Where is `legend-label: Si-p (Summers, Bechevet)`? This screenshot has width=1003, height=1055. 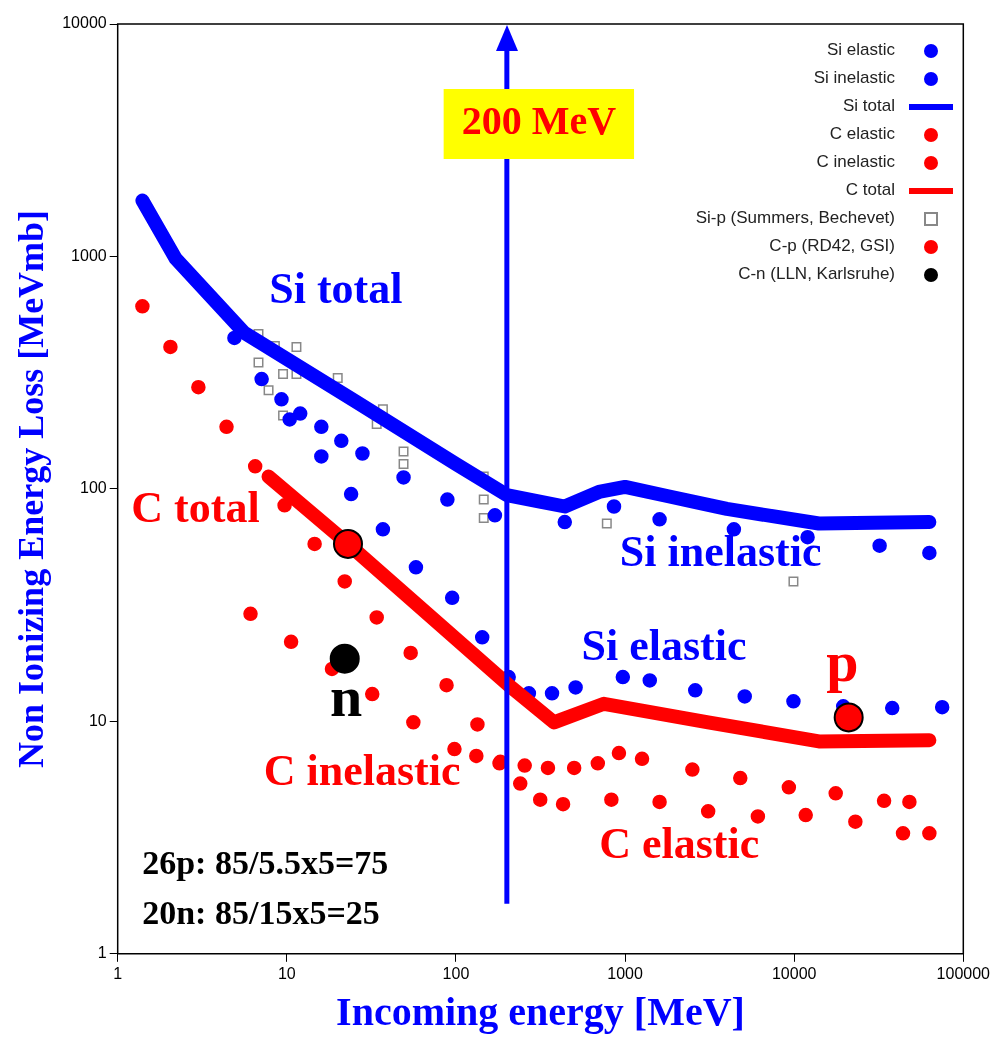
legend-label: Si-p (Summers, Bechevet) is located at coordinates (795, 217).